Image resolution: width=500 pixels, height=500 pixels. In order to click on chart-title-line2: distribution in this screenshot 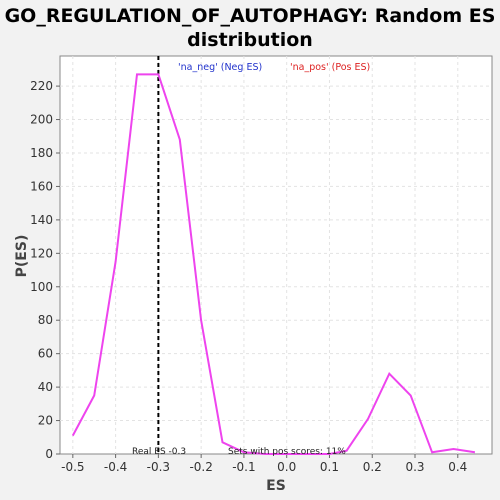, I will do `click(250, 40)`.